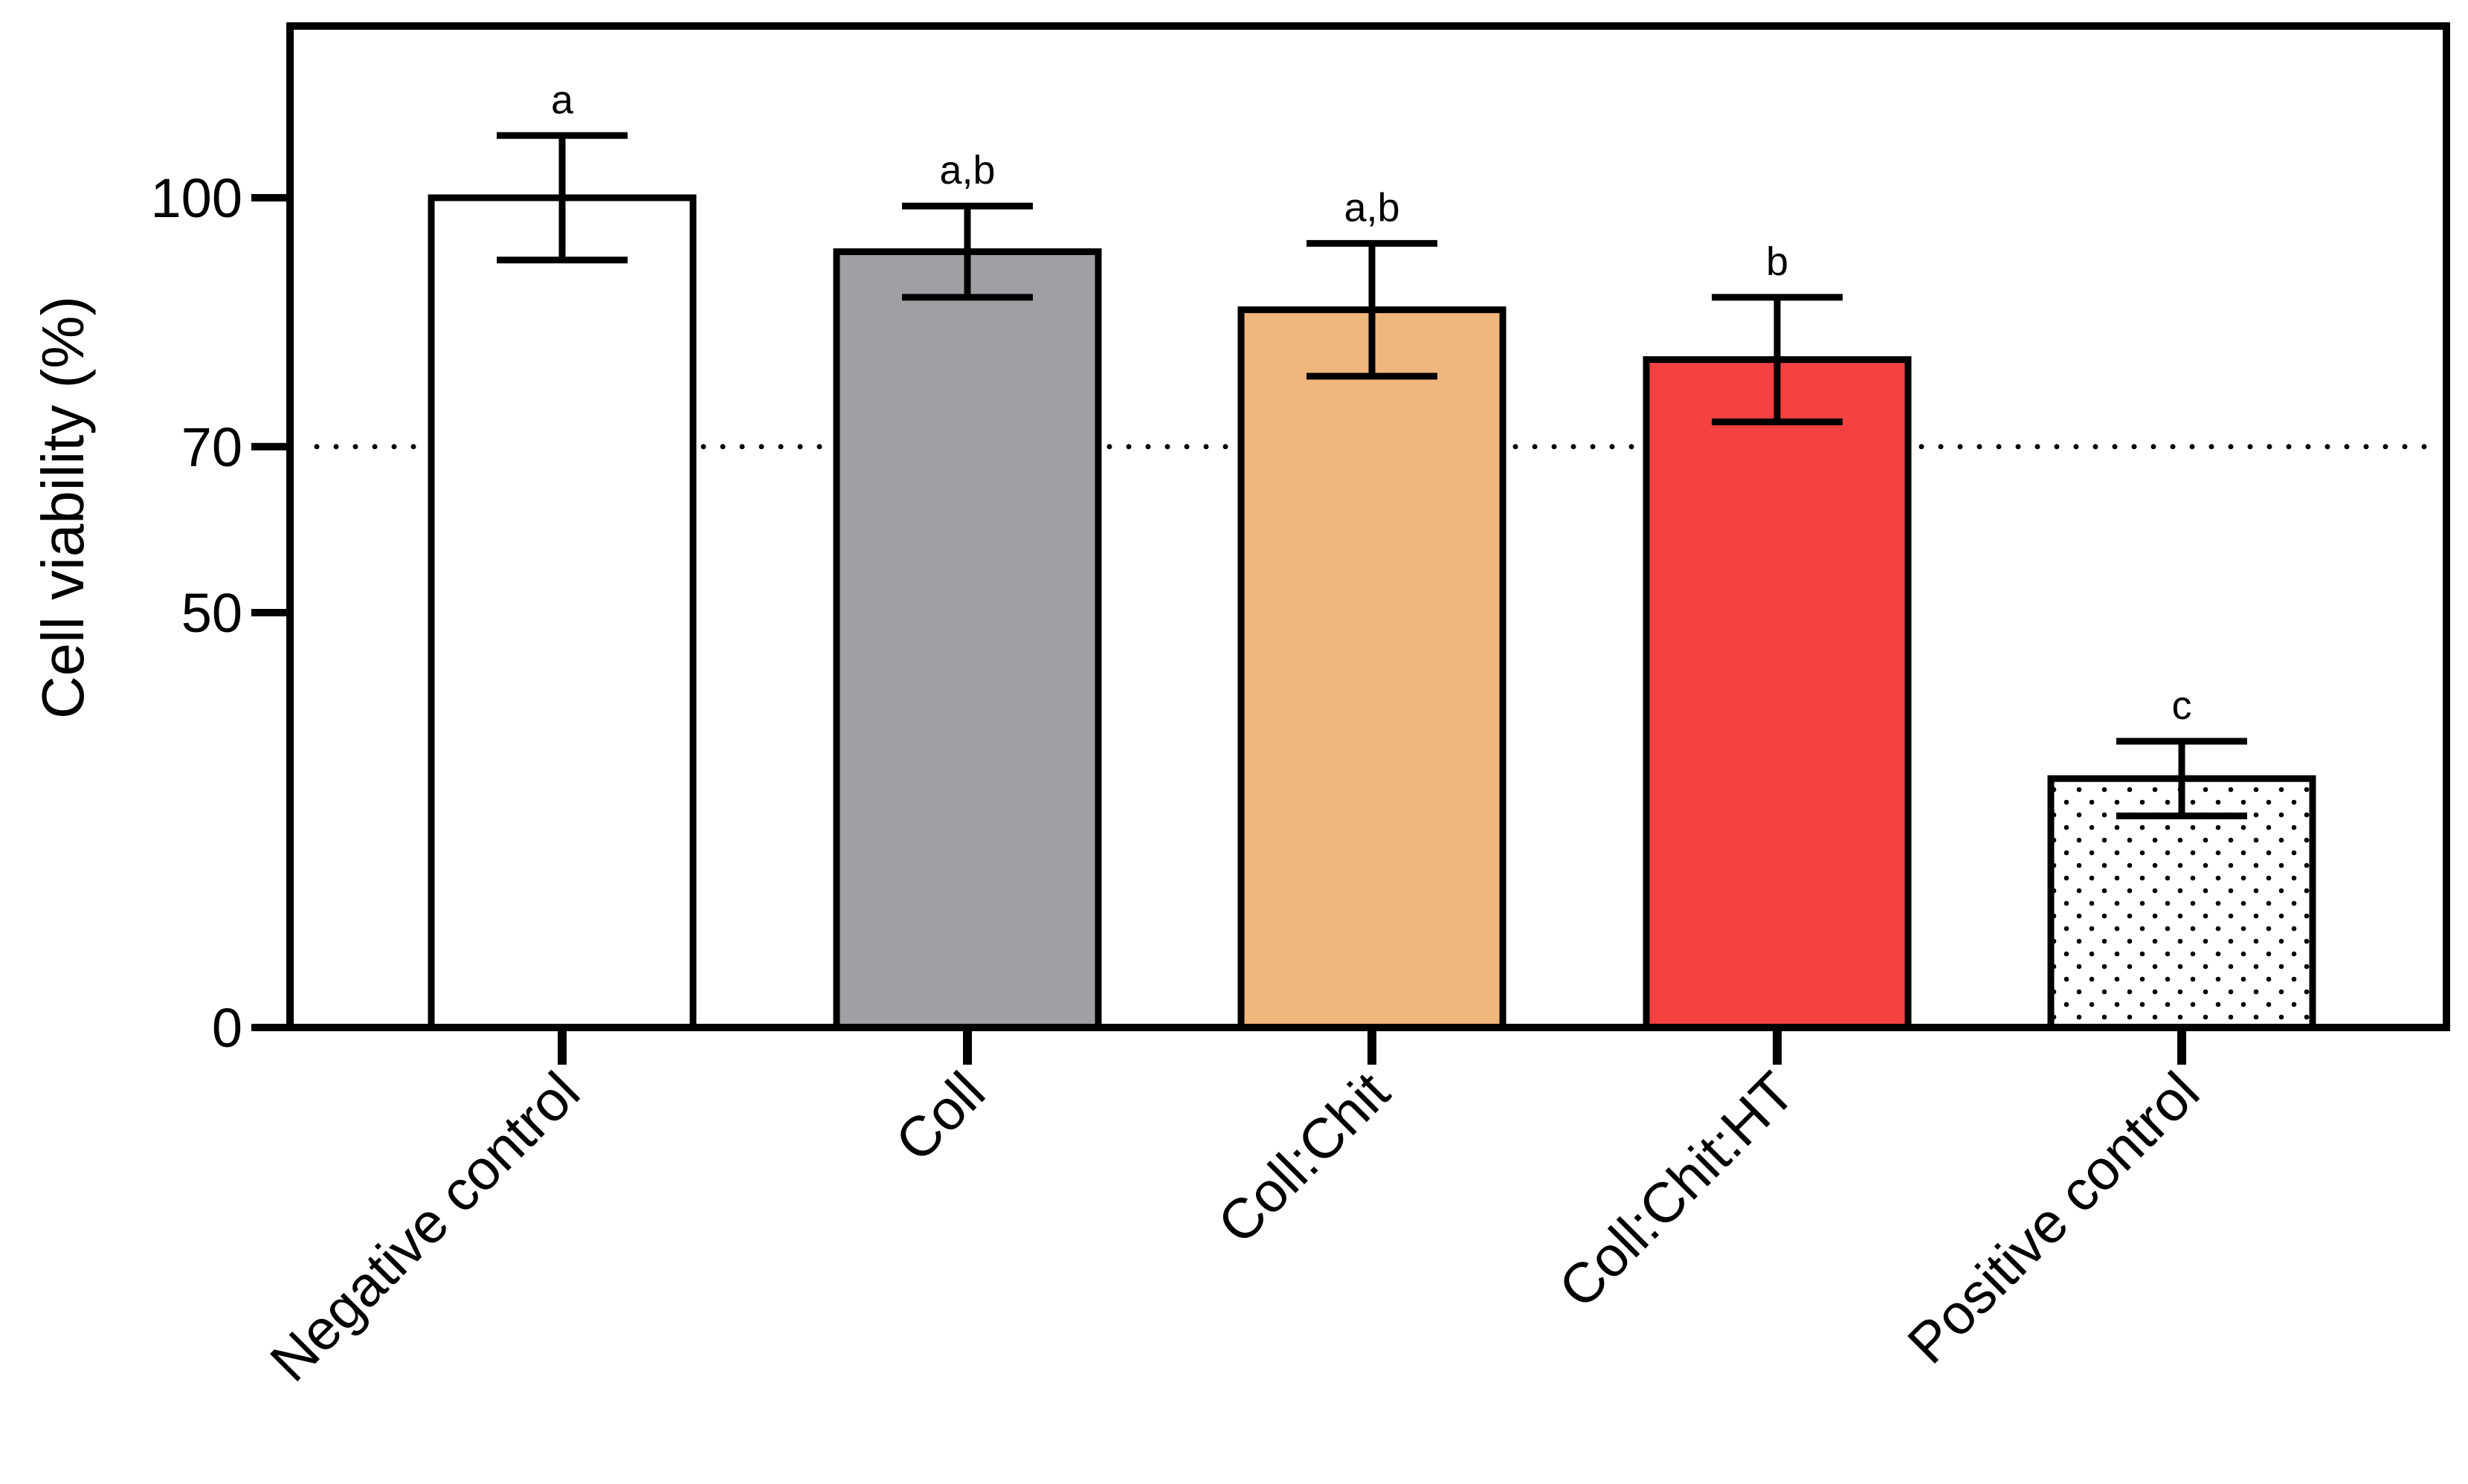  I want to click on error-bar-positive-control, so click(2181, 778).